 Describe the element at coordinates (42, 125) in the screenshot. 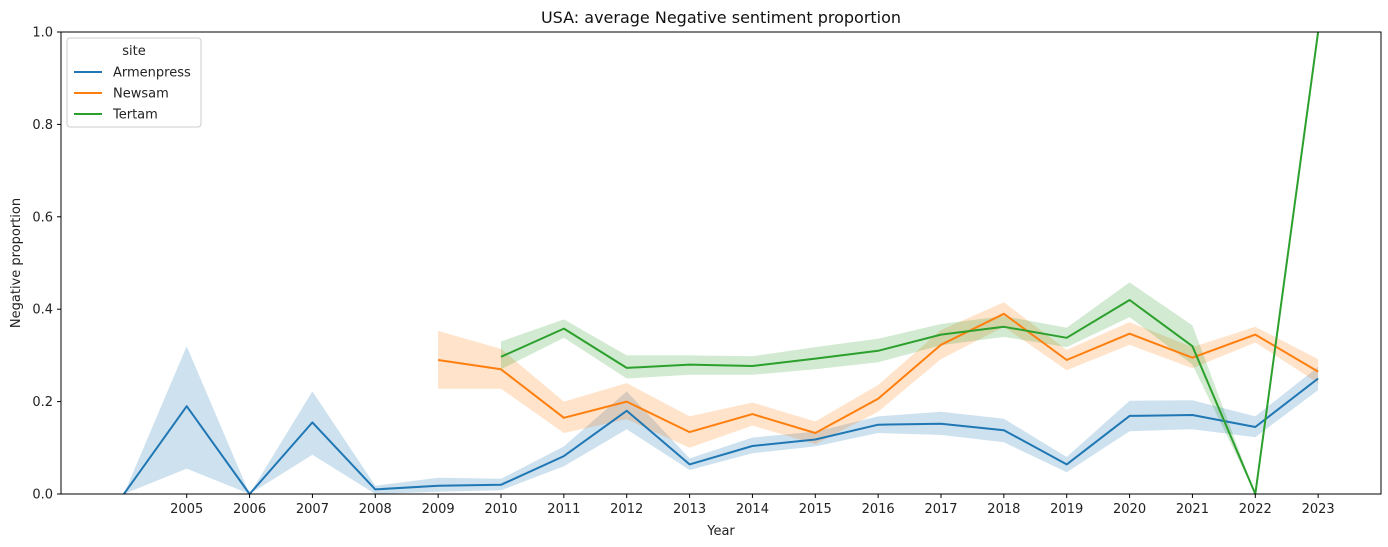

I see `y-tick-label: 0.8` at that location.